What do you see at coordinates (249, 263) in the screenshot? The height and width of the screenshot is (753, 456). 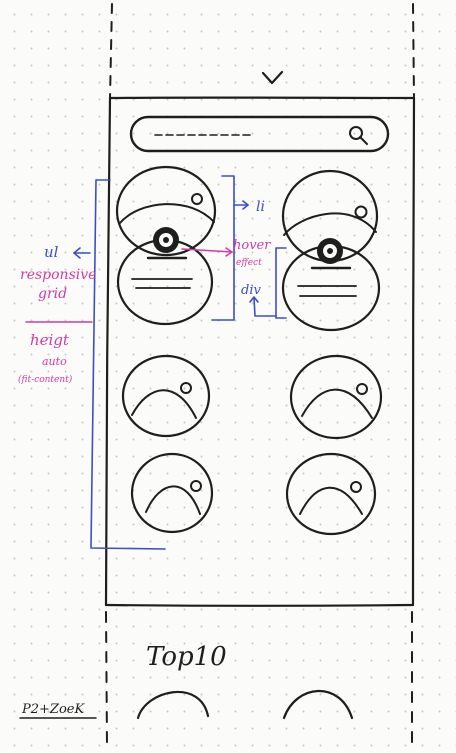 I see `effect-label: effect` at bounding box center [249, 263].